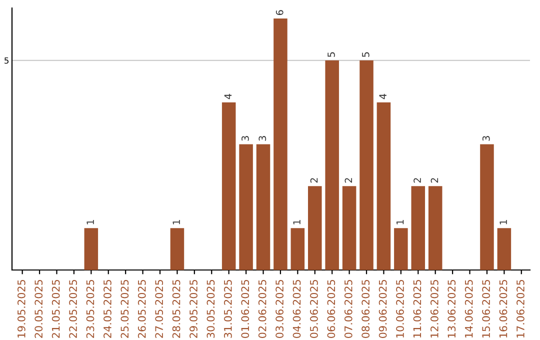  Describe the element at coordinates (468, 309) in the screenshot. I see `x-tick-label: 14.06.2025` at that location.